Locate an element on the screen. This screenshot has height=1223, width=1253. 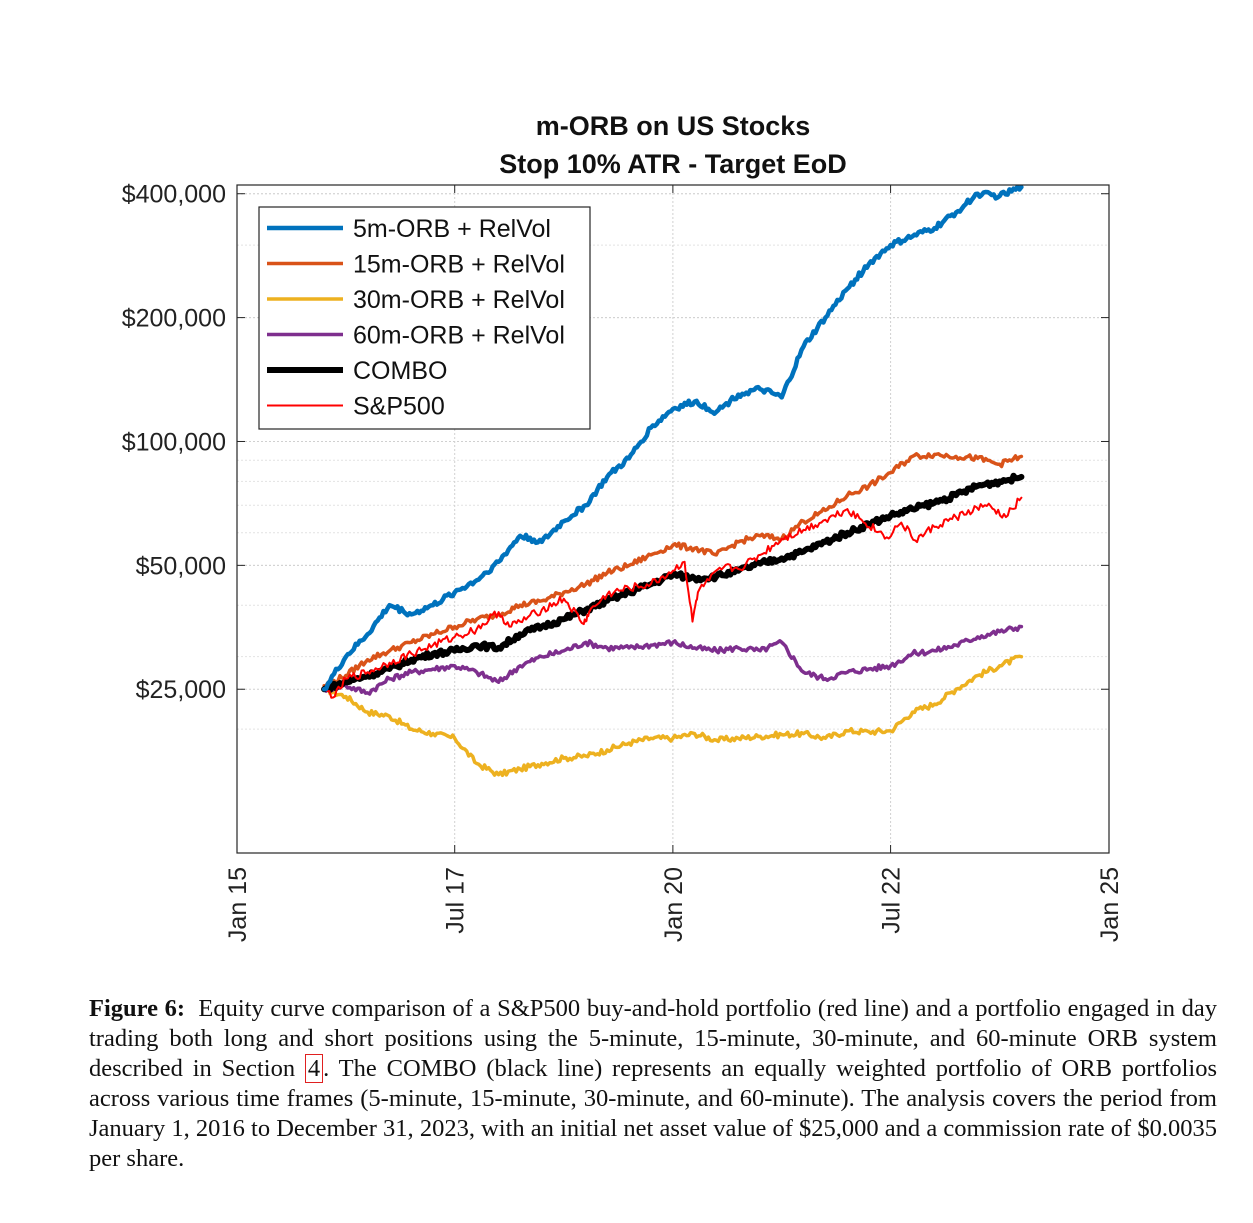
legend-label: 30m-ORB + RelVol is located at coordinates (459, 300).